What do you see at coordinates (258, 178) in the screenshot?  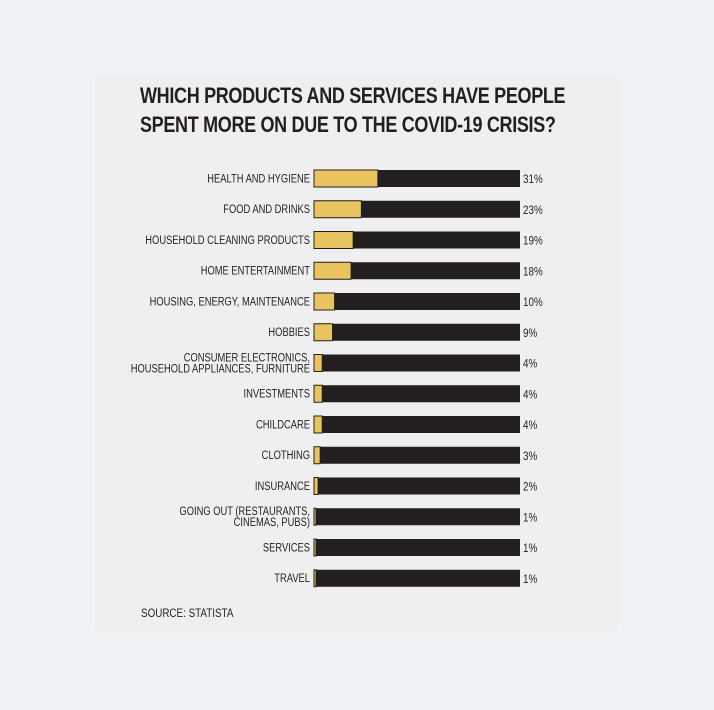 I see `category-label: HEALTH AND HYGIENE` at bounding box center [258, 178].